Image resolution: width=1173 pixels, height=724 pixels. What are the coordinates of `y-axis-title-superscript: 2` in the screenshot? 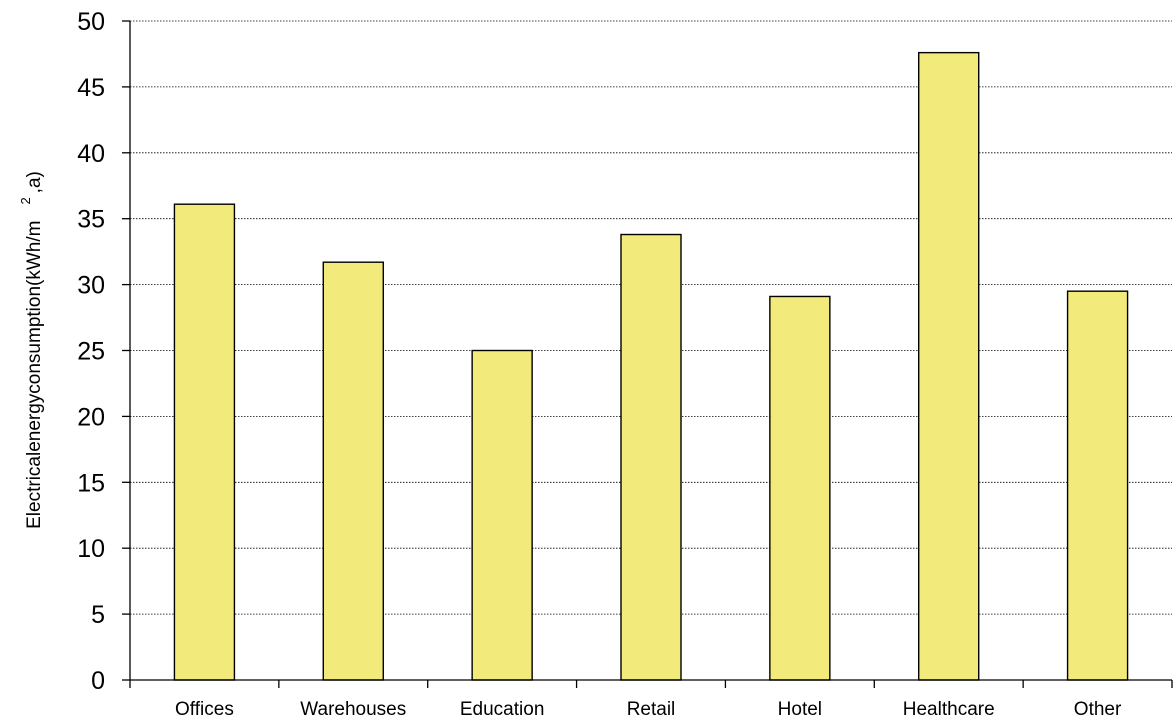 It's located at (25, 200).